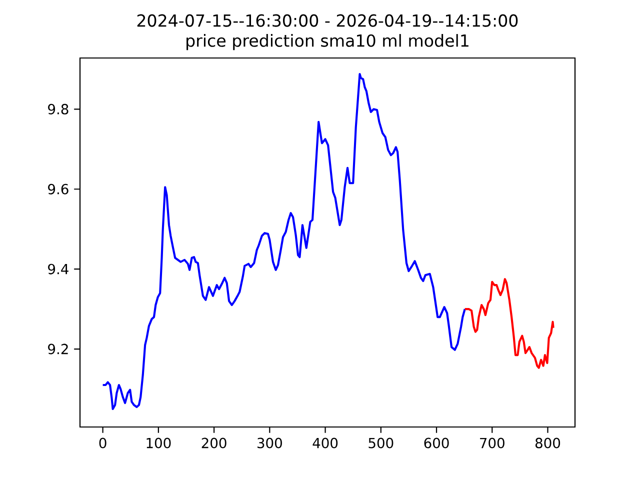 This screenshot has width=640, height=480. Describe the element at coordinates (102, 443) in the screenshot. I see `x-tick-label: 0` at that location.